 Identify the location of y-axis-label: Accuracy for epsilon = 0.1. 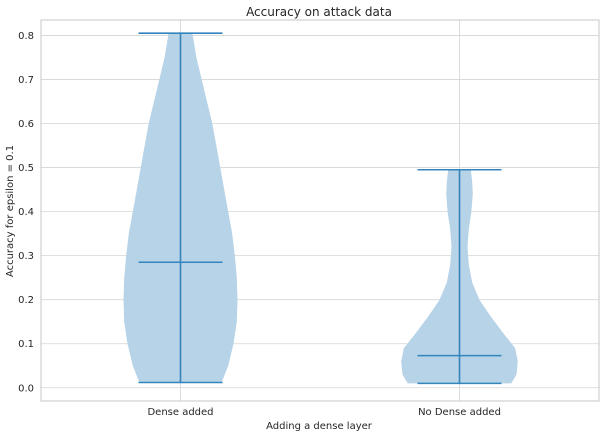
(10, 211).